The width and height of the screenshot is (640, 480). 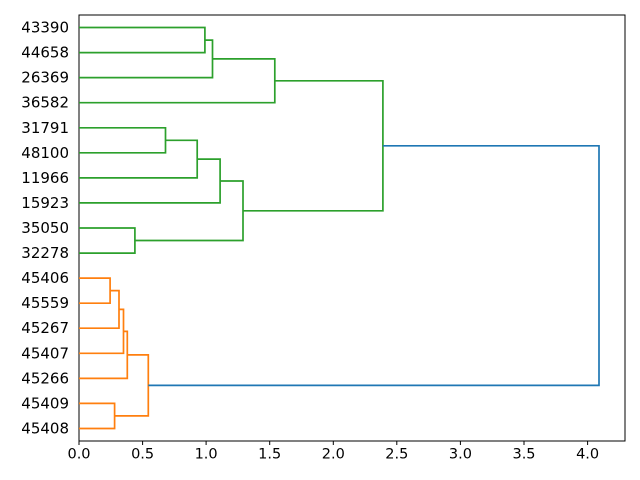 What do you see at coordinates (45, 103) in the screenshot?
I see `leaf-label: 36582` at bounding box center [45, 103].